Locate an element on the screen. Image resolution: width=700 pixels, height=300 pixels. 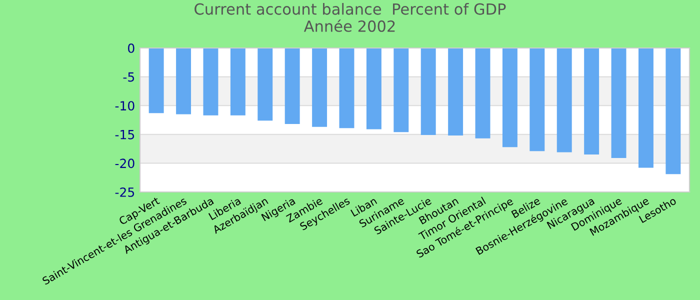
y-tick-label: 0 is located at coordinates (131, 48).